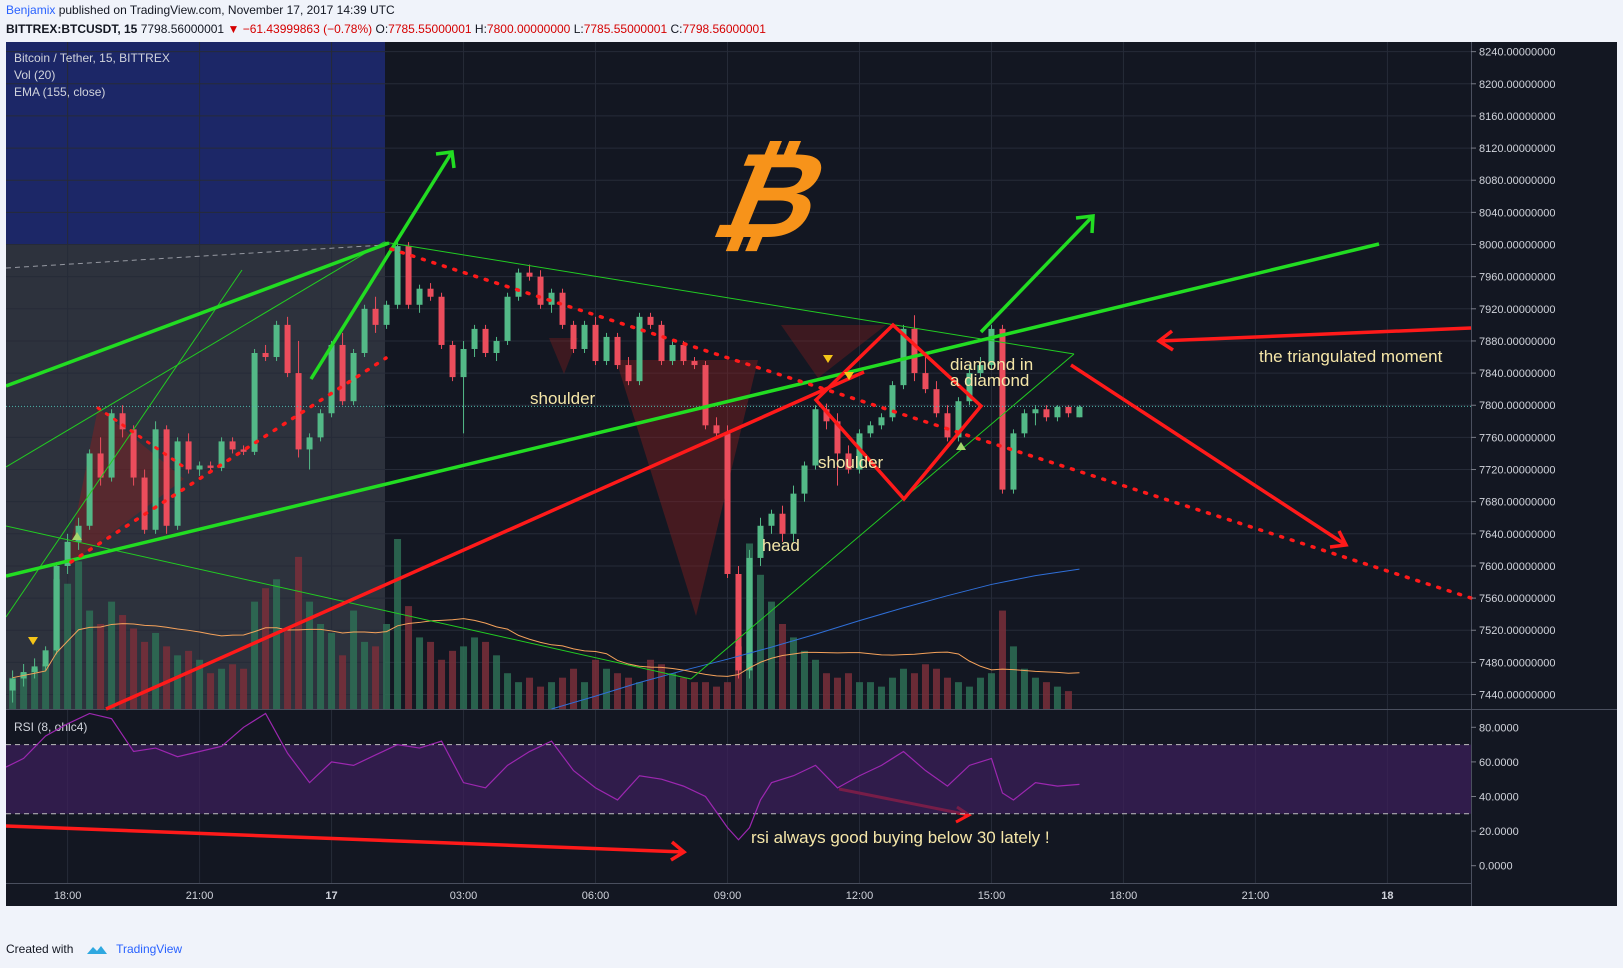 This screenshot has width=1623, height=968. I want to click on price-tick-label: 8000.00000000, so click(1517, 246).